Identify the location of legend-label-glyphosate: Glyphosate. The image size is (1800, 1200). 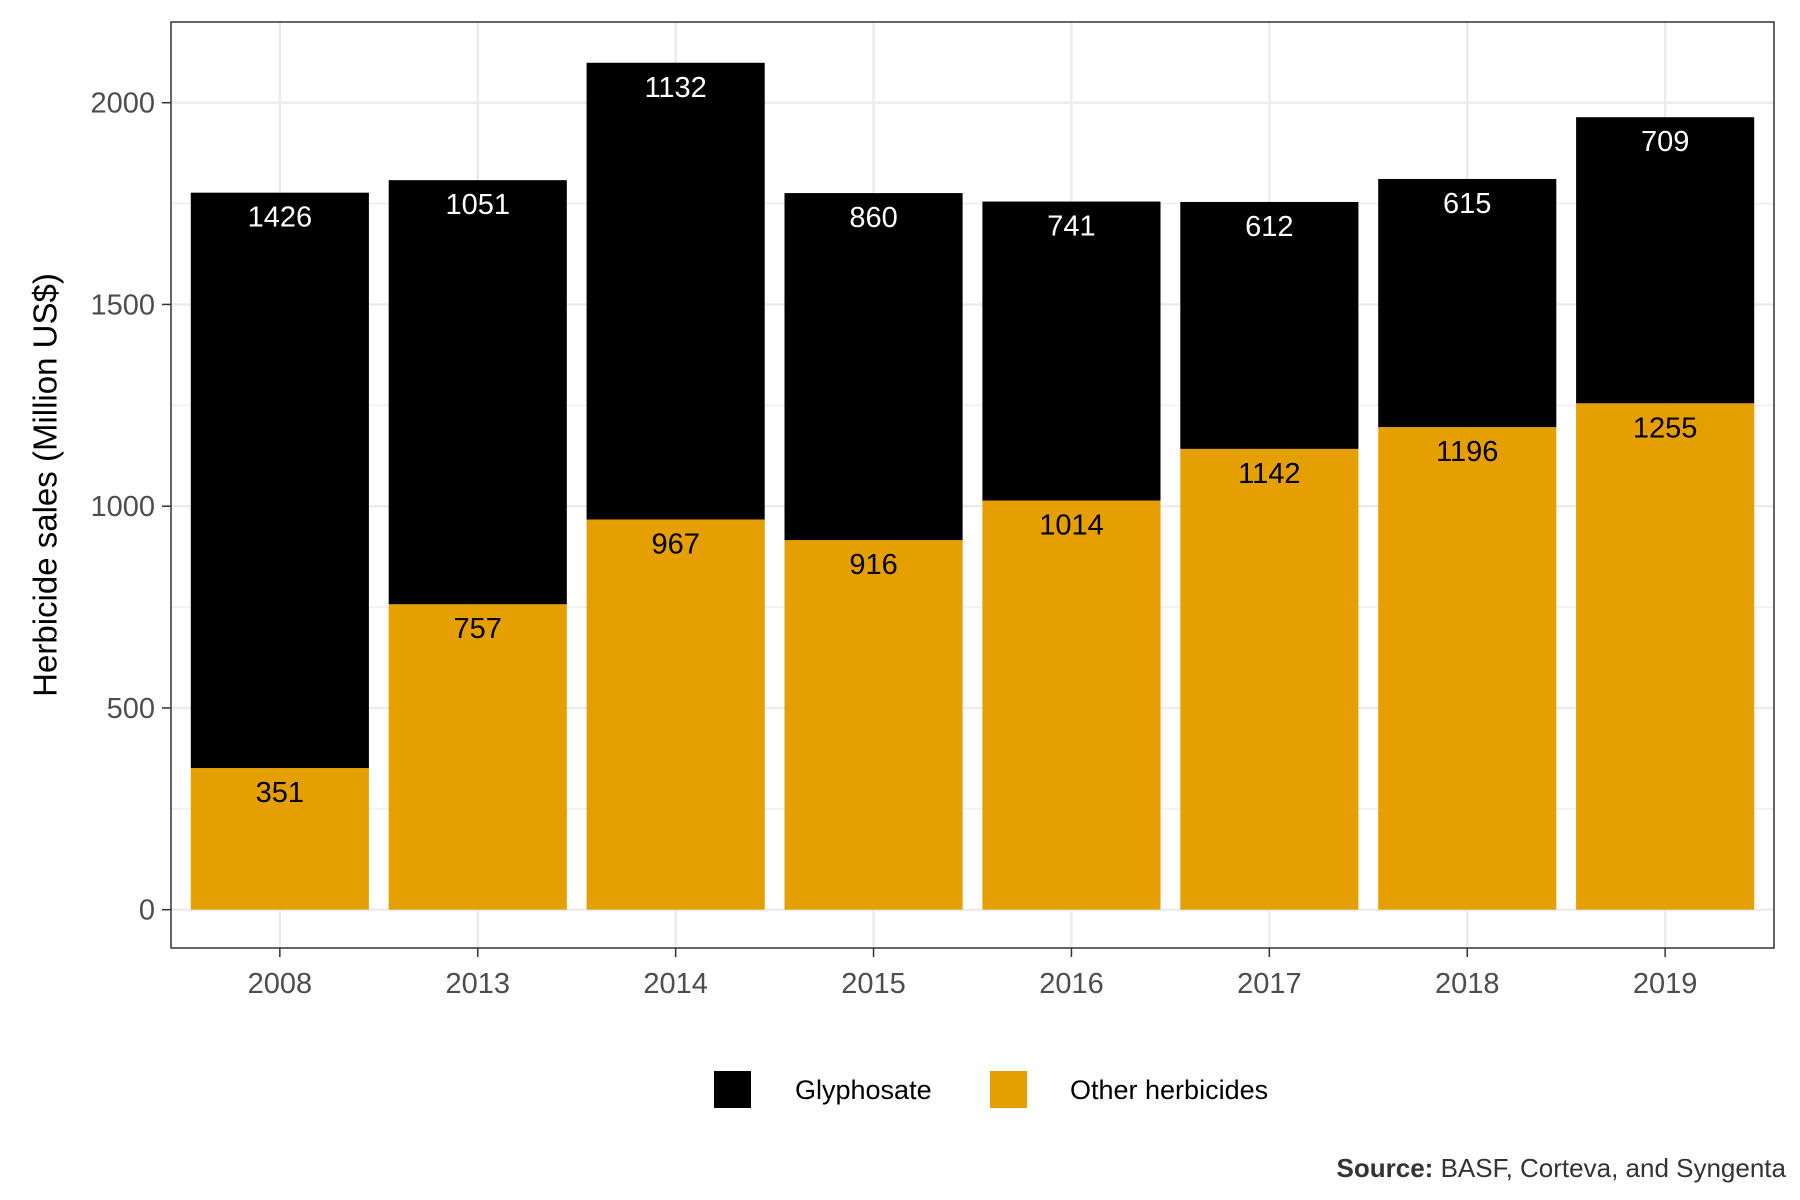
(863, 1090).